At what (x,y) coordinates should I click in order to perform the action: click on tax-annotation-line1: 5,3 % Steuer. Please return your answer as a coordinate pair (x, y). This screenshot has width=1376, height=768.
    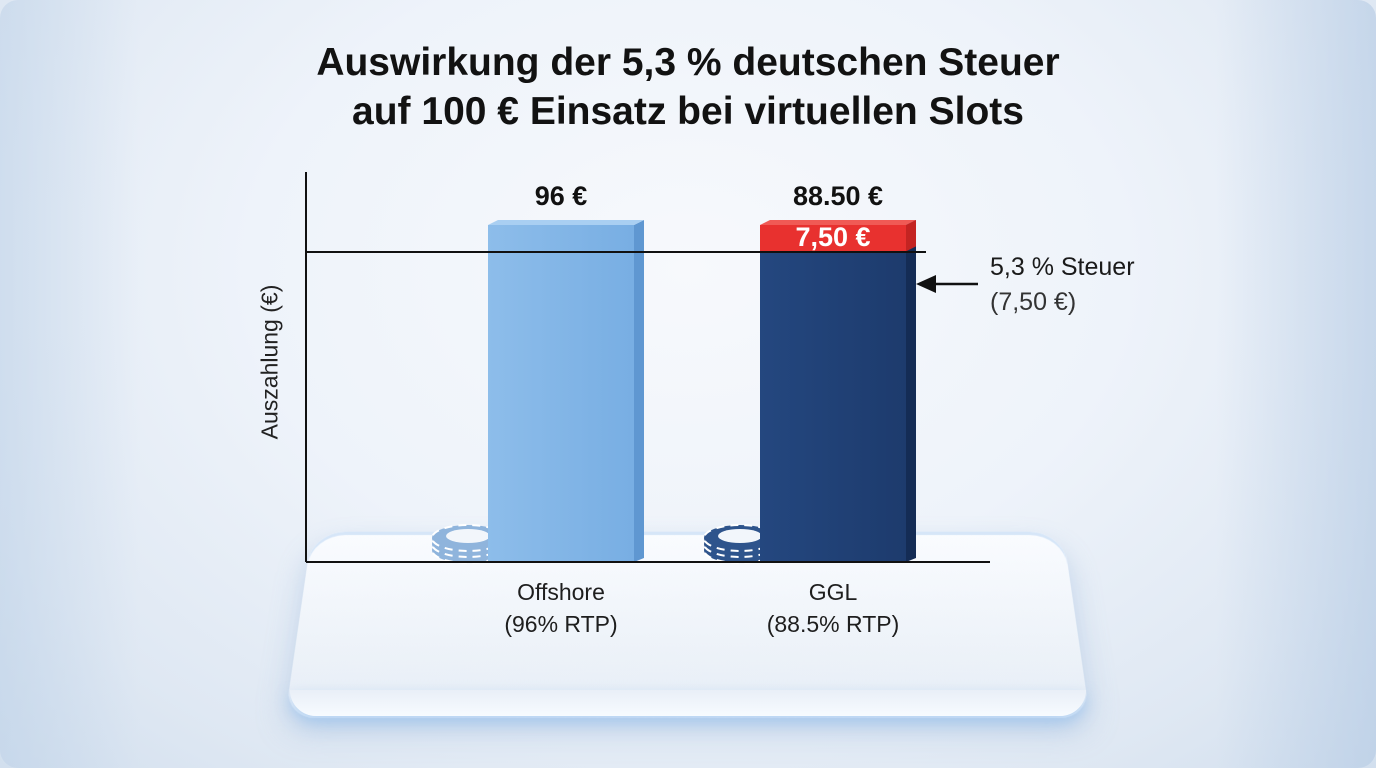
    Looking at the image, I should click on (1062, 267).